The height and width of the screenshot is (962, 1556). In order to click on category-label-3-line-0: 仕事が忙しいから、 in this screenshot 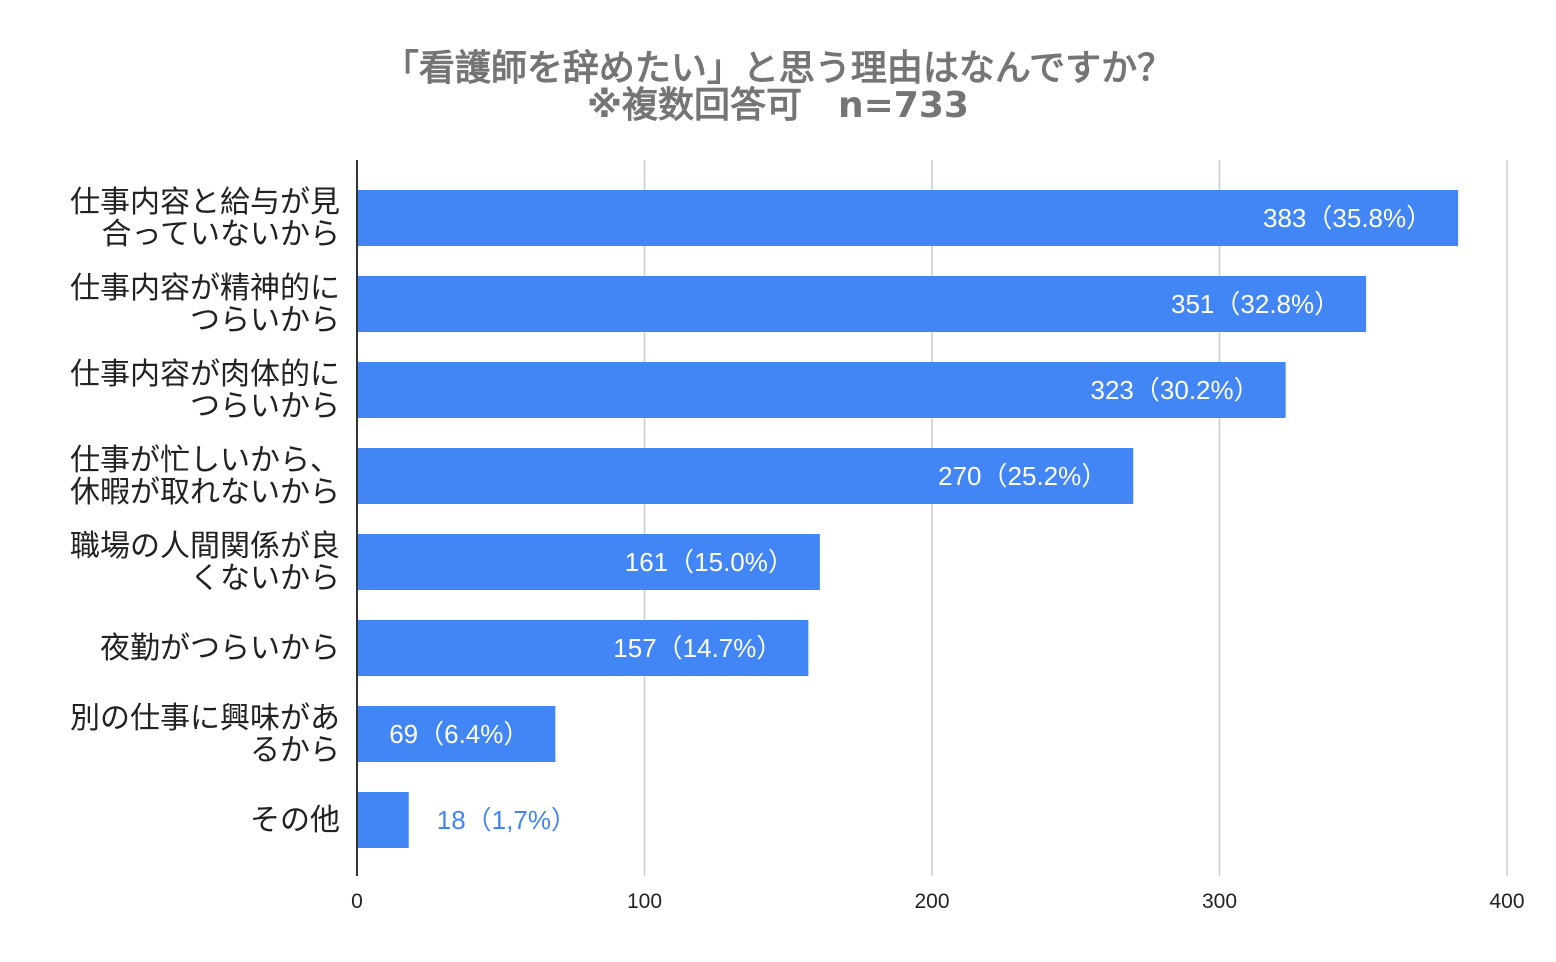, I will do `click(205, 460)`.